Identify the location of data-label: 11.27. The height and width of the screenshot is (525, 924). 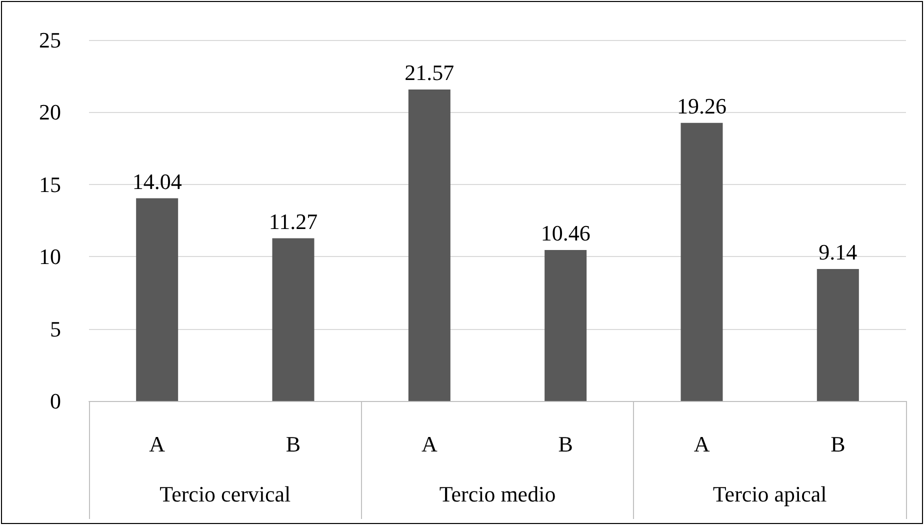
(293, 221).